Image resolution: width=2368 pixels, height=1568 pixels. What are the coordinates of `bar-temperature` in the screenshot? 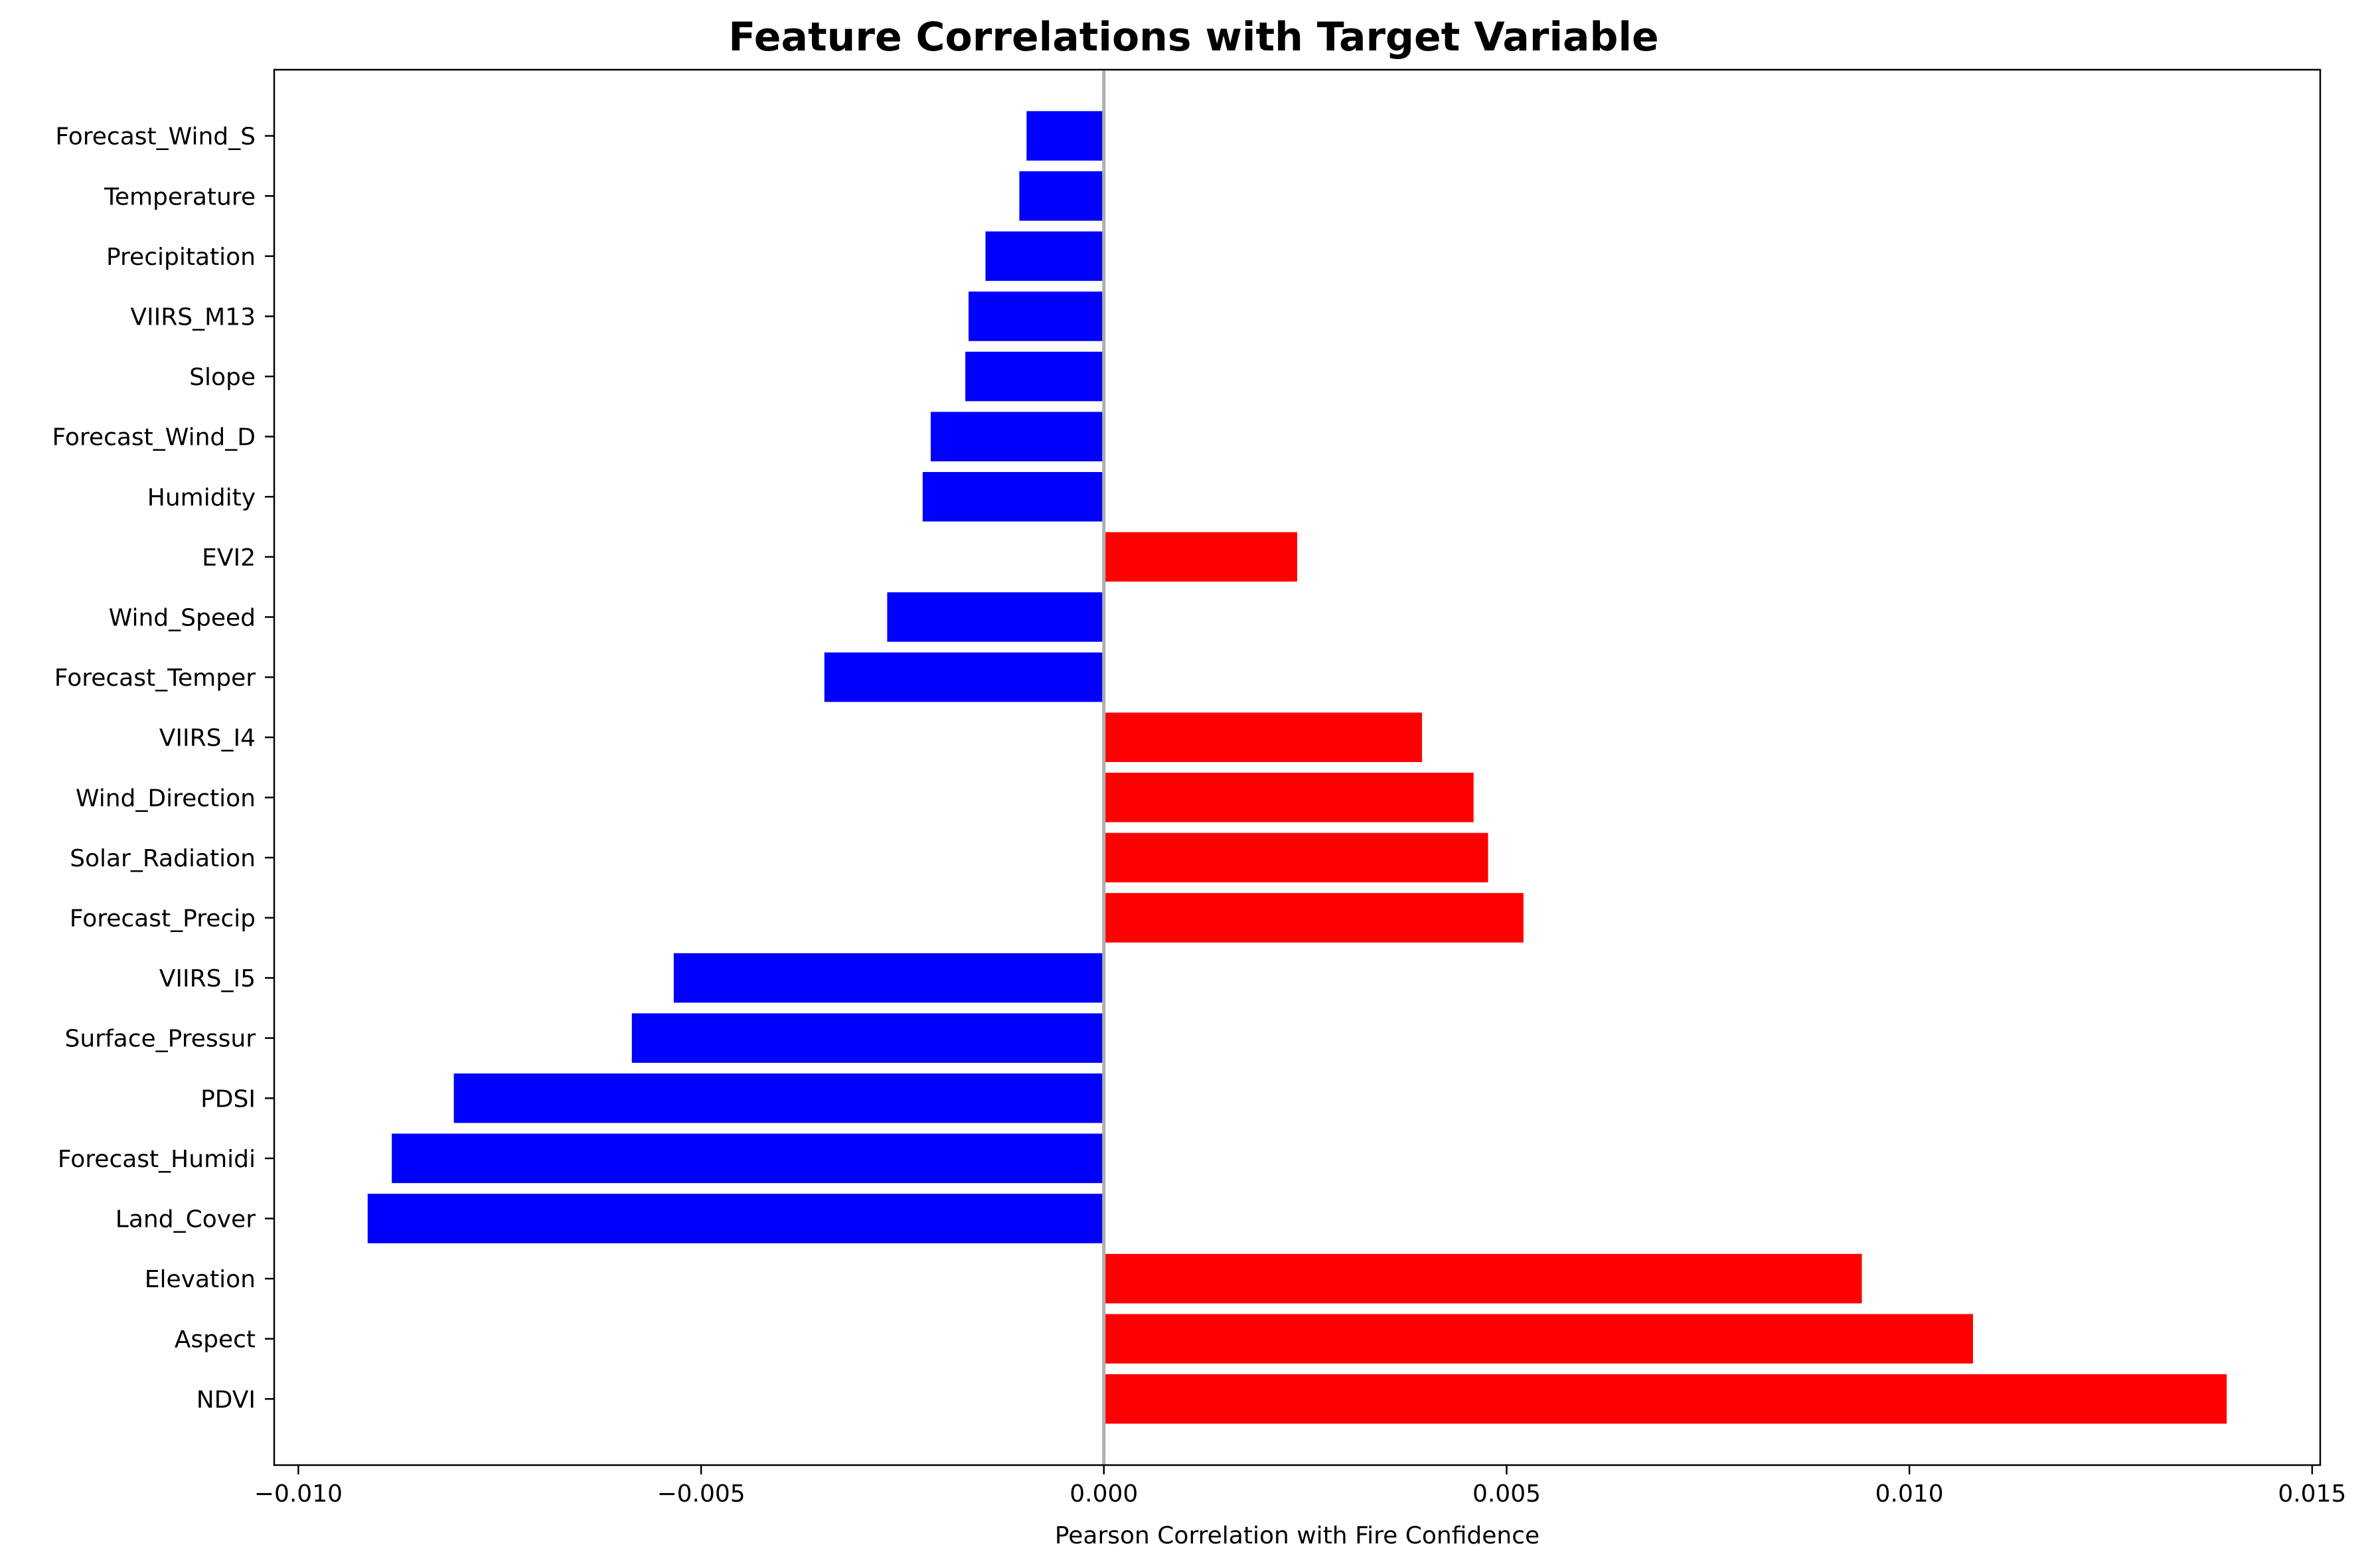 It's located at (1061, 196).